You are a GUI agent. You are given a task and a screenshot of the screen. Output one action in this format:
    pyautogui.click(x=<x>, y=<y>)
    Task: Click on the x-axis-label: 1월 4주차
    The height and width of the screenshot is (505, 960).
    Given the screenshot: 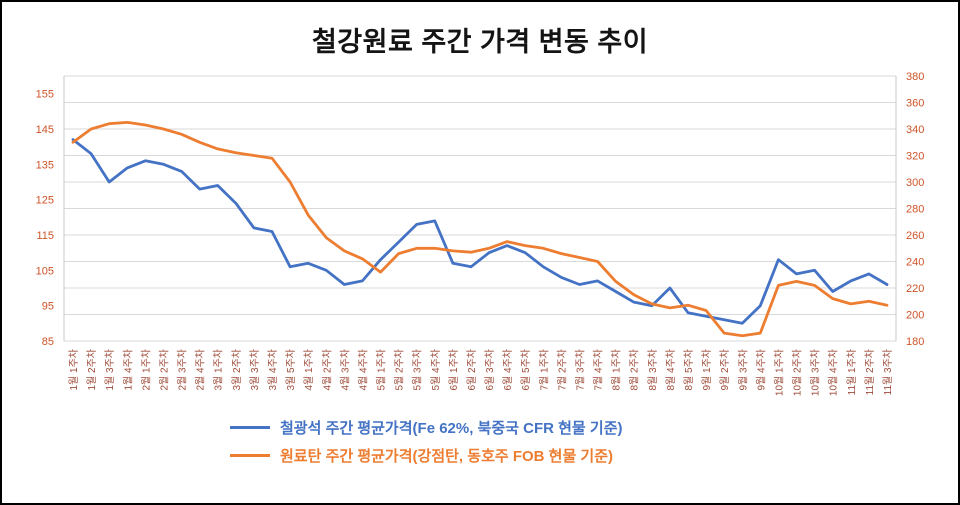 What is the action you would take?
    pyautogui.click(x=128, y=370)
    